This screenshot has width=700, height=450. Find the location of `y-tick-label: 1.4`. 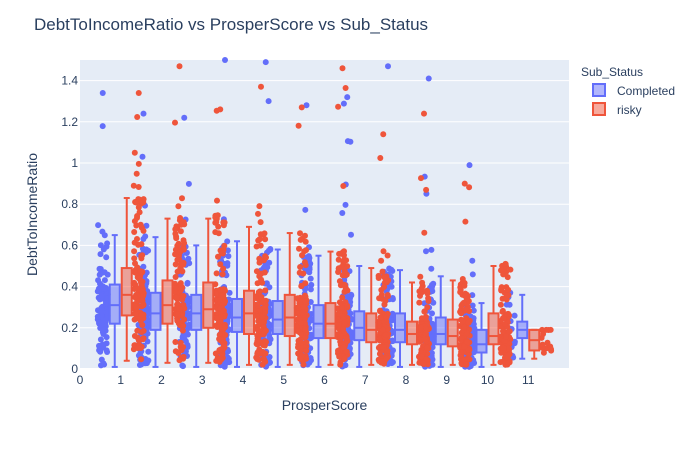

y-tick-label: 1.4 is located at coordinates (69, 81).